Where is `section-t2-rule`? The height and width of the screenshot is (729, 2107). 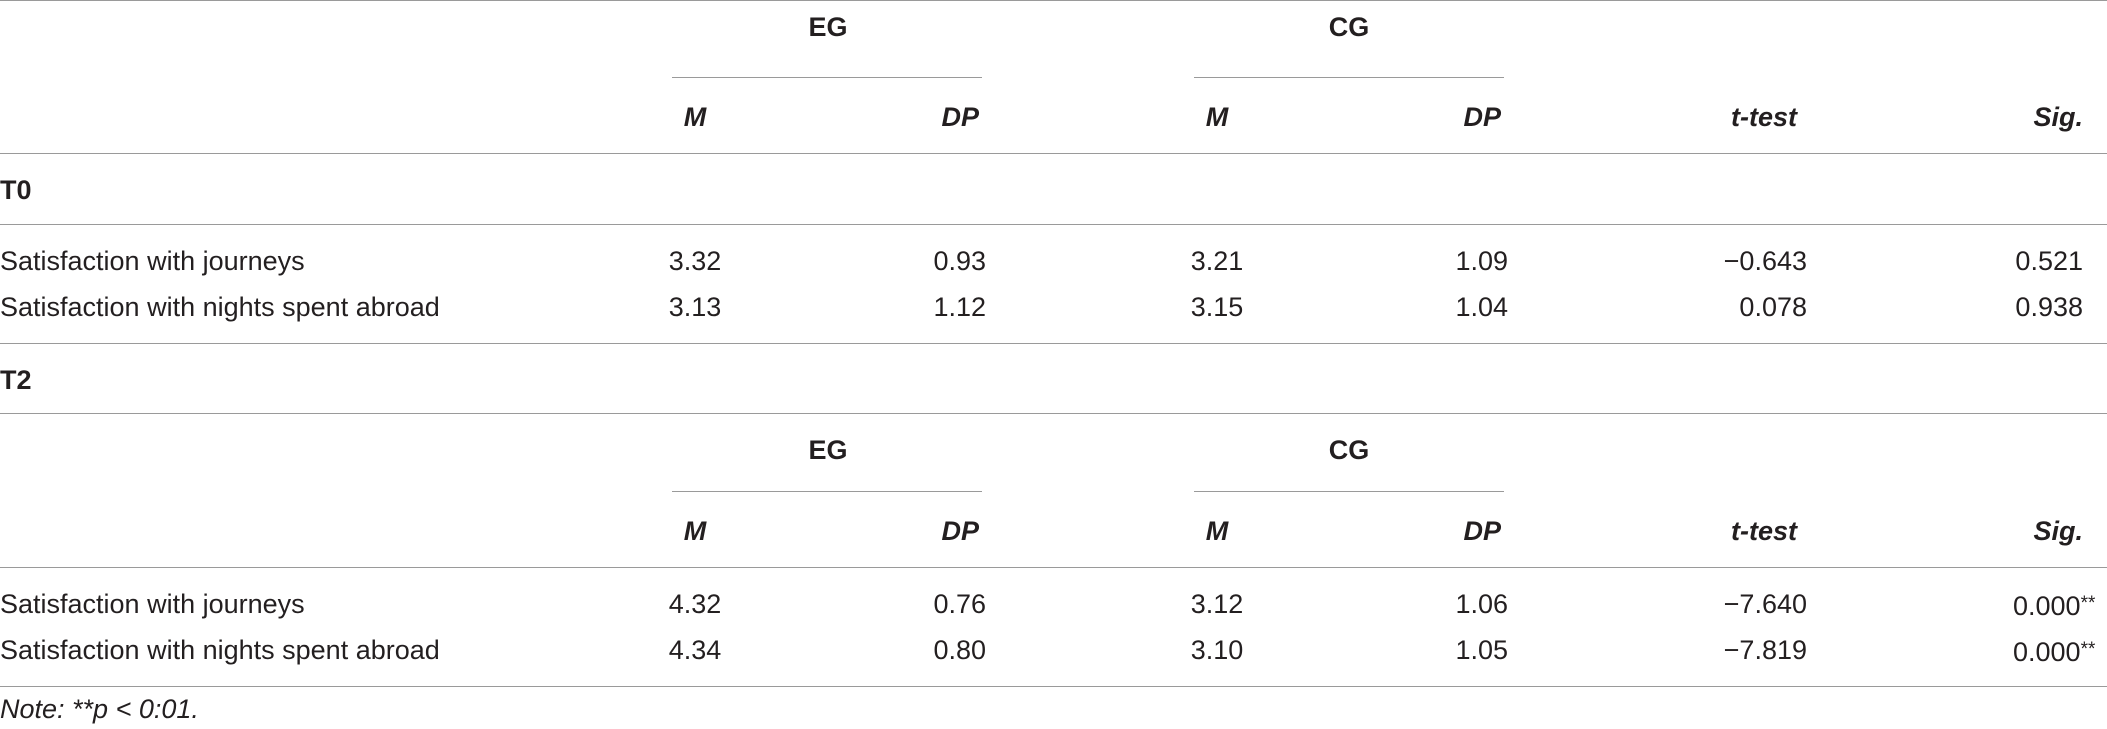
section-t2-rule is located at coordinates (1053, 413).